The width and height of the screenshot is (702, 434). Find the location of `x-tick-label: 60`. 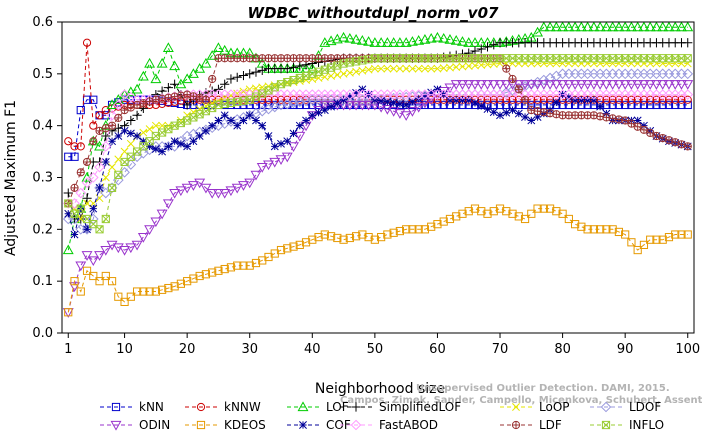

x-tick-label: 60 is located at coordinates (437, 349).